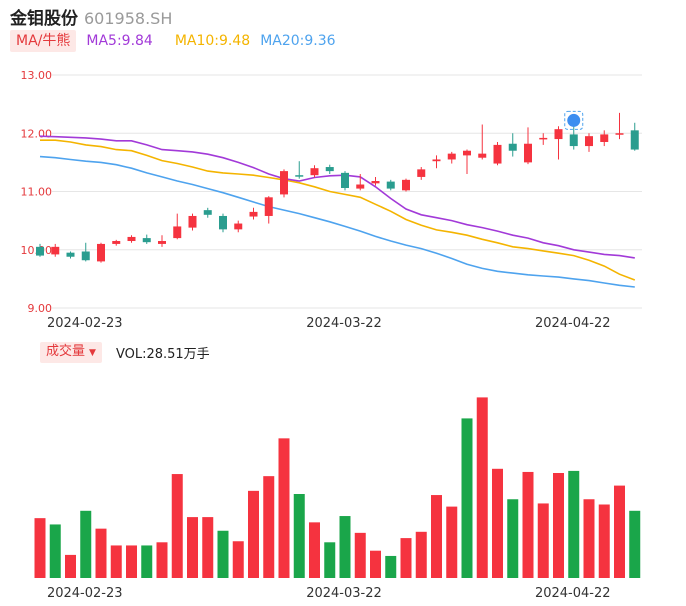 The image size is (686, 606). I want to click on x-tick-label: 2024-02-23, so click(85, 593).